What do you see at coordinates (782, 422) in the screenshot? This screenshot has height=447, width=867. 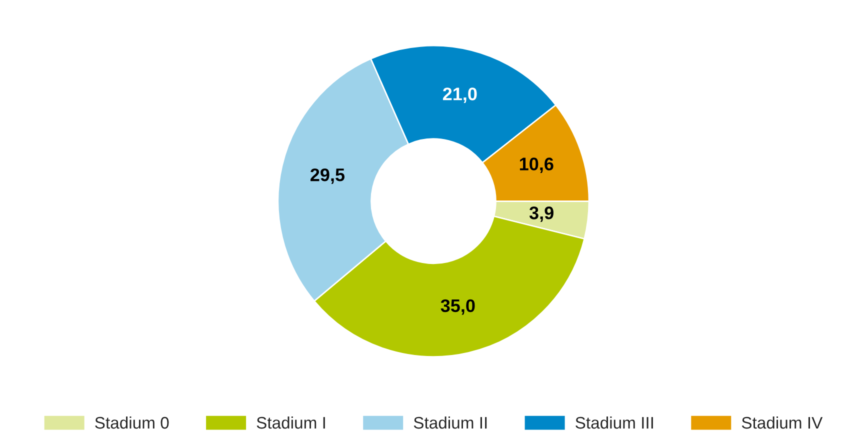 I see `legend-label: Stadium IV` at bounding box center [782, 422].